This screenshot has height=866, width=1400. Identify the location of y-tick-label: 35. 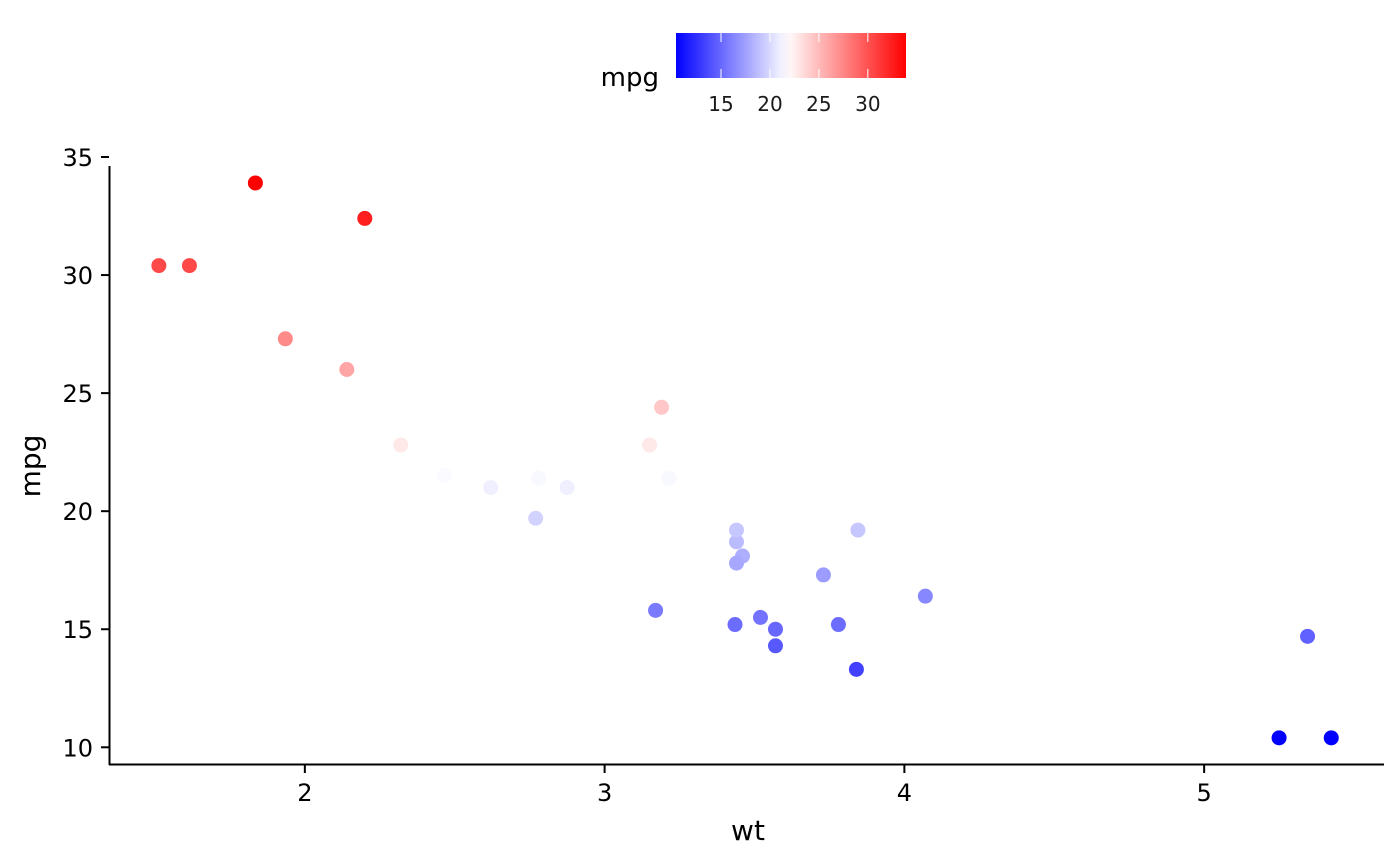
(77, 158).